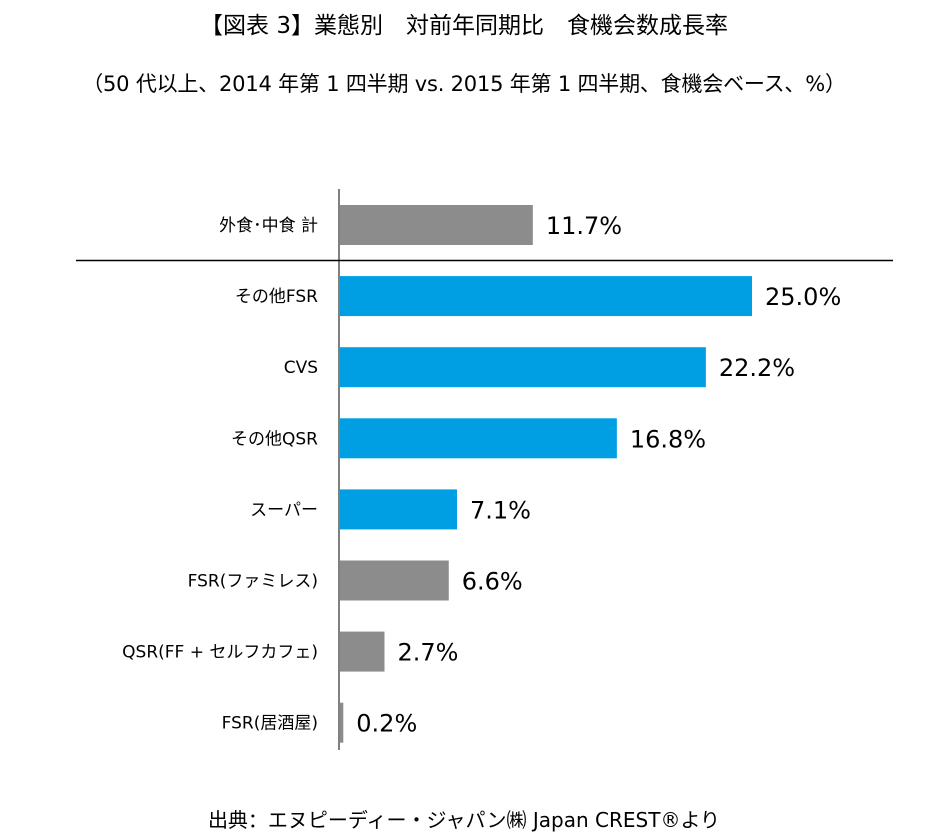  I want to click on category-label: その他FSR, so click(276, 297).